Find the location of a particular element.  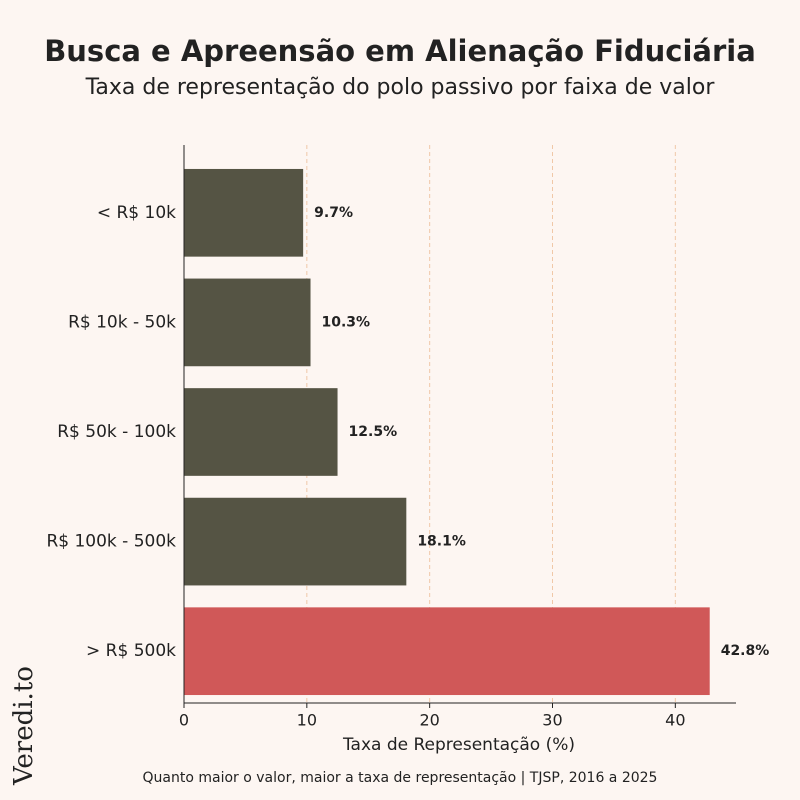

y-tick-label: R$ 10k - 50k is located at coordinates (122, 322).